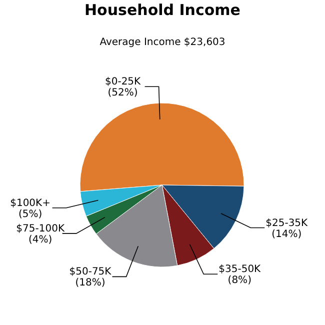  Describe the element at coordinates (30, 214) in the screenshot. I see `data-label: (5%)` at that location.